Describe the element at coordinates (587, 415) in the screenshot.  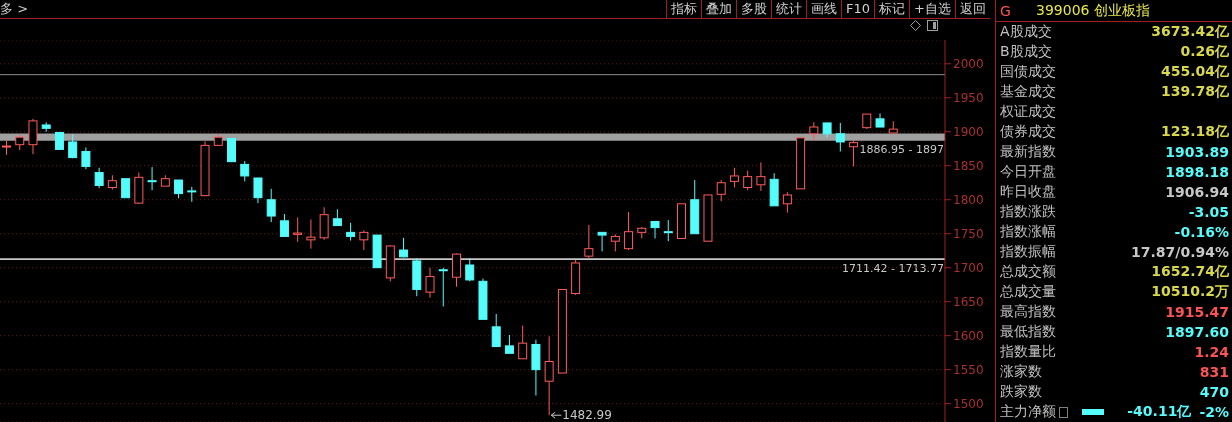
I see `annotation: 1482.99` at that location.